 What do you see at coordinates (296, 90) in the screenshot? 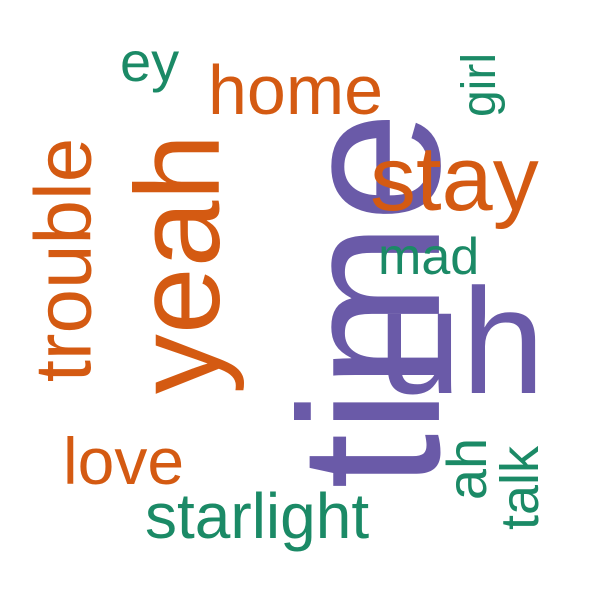
I see `word-home: home` at bounding box center [296, 90].